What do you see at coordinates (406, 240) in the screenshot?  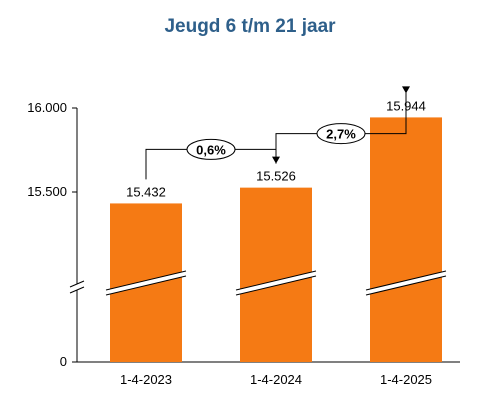 I see `bar` at bounding box center [406, 240].